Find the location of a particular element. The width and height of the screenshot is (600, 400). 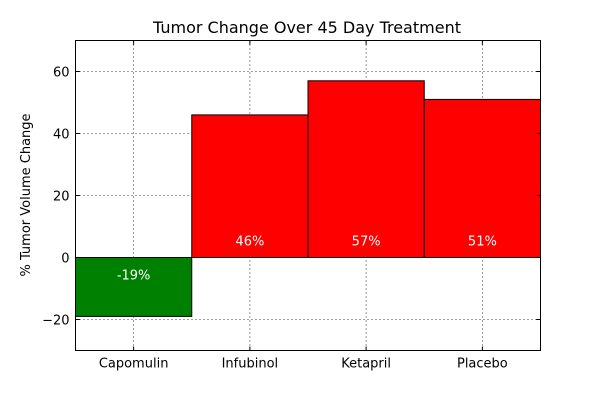

x-tick-label: Capomulin is located at coordinates (134, 364).